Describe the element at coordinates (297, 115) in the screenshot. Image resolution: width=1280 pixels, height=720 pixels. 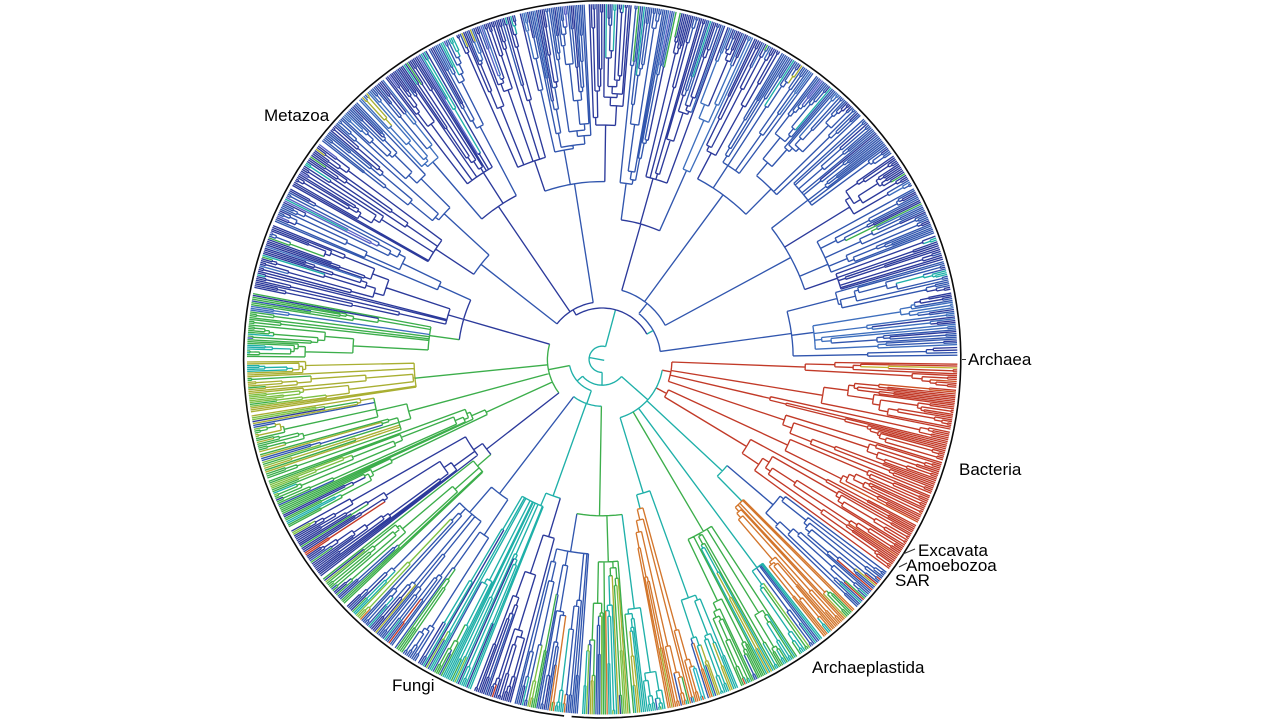
I see `svg-text: Metazoa` at that location.